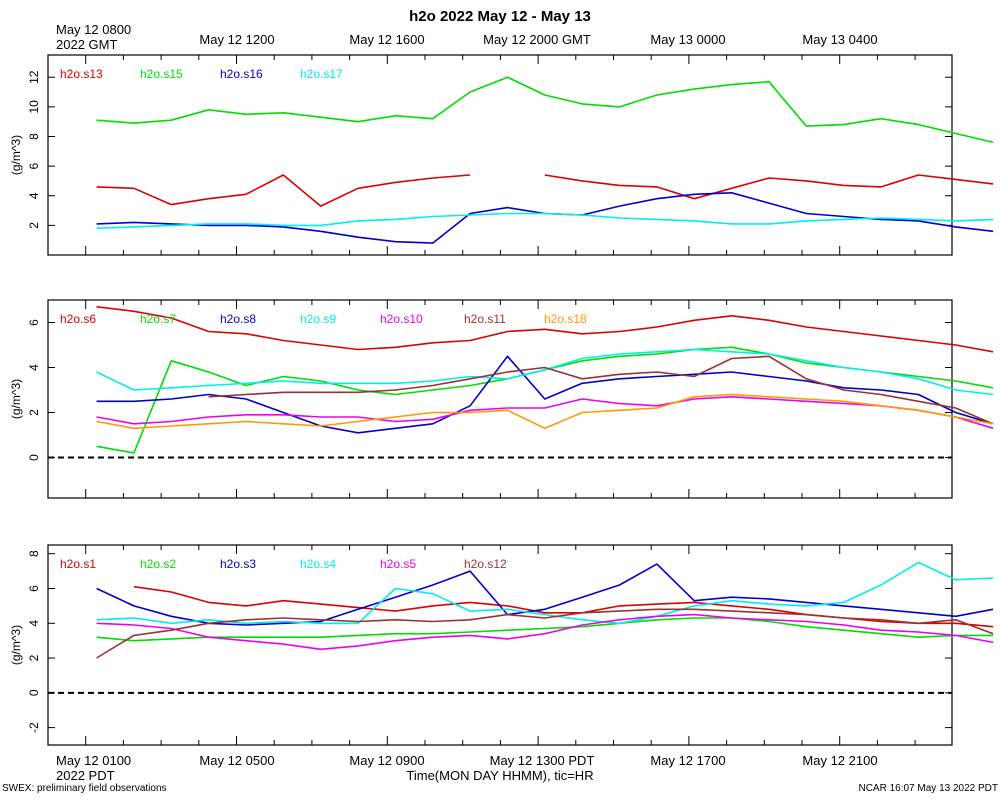 The height and width of the screenshot is (800, 1000). What do you see at coordinates (34, 692) in the screenshot?
I see `bottom-y-tick-label: 0` at bounding box center [34, 692].